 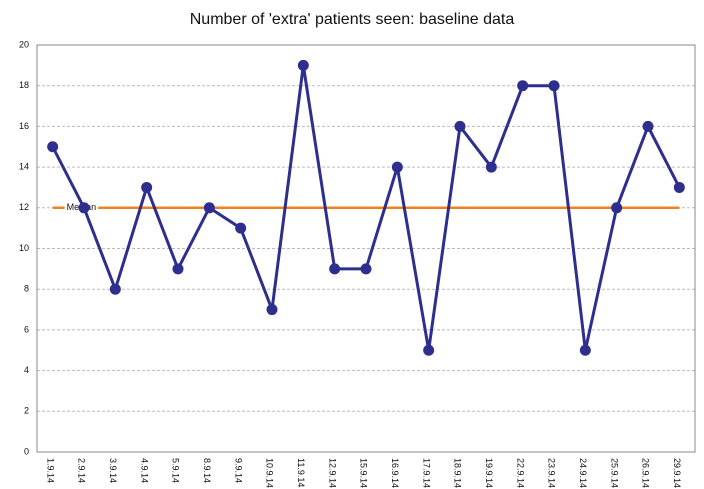 What do you see at coordinates (24, 207) in the screenshot?
I see `y-tick-label: 12` at bounding box center [24, 207].